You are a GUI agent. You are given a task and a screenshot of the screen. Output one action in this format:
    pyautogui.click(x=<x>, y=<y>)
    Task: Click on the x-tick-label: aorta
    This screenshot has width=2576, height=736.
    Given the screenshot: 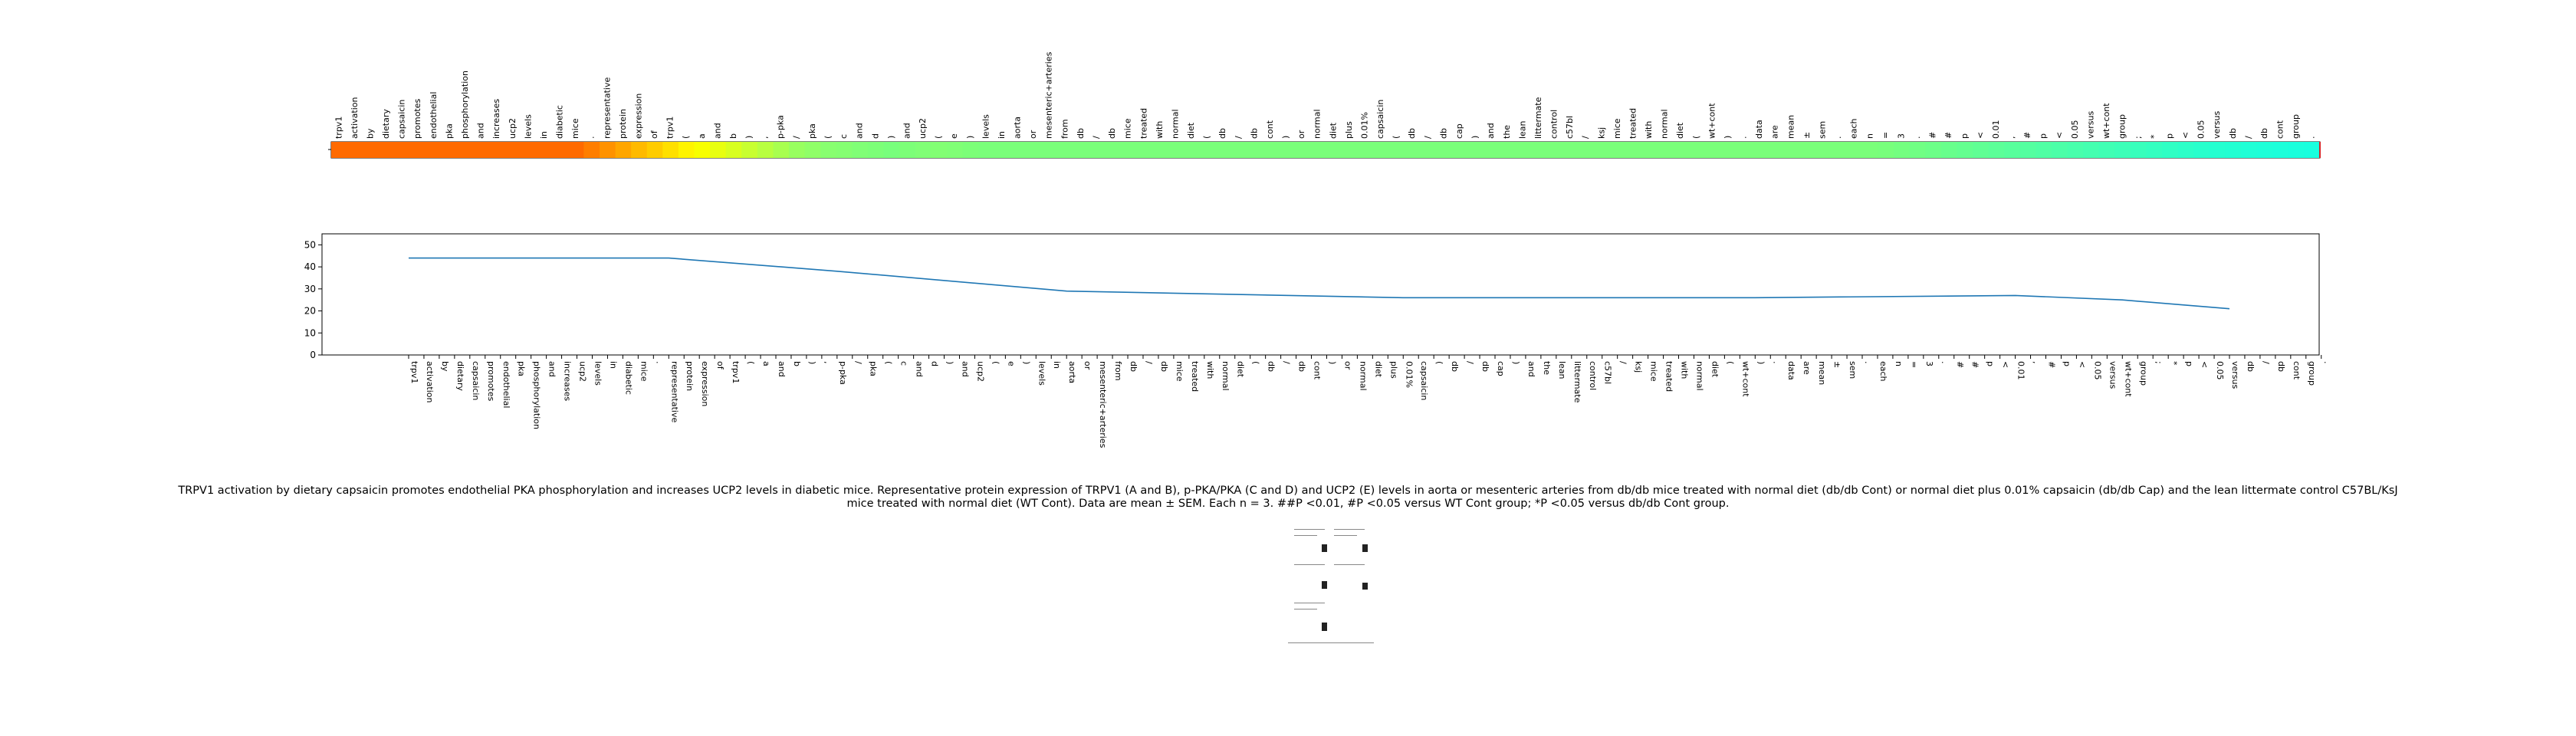 What is the action you would take?
    pyautogui.click(x=1072, y=372)
    